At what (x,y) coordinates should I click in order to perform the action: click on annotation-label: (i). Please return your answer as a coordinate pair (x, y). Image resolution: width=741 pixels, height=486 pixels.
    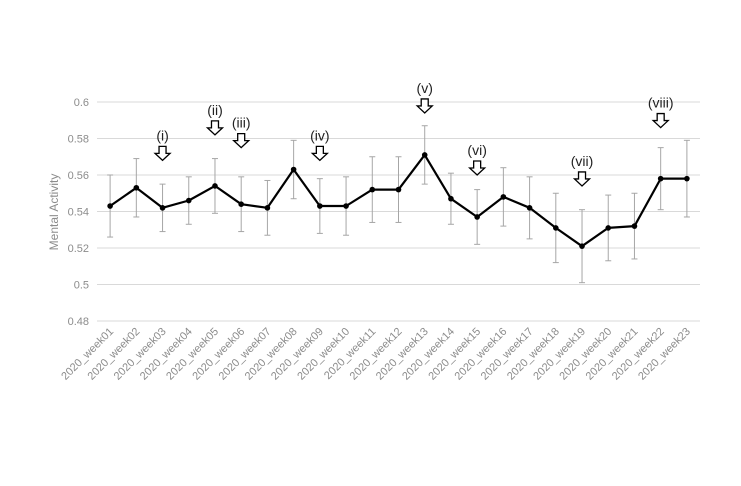
    Looking at the image, I should click on (162, 135).